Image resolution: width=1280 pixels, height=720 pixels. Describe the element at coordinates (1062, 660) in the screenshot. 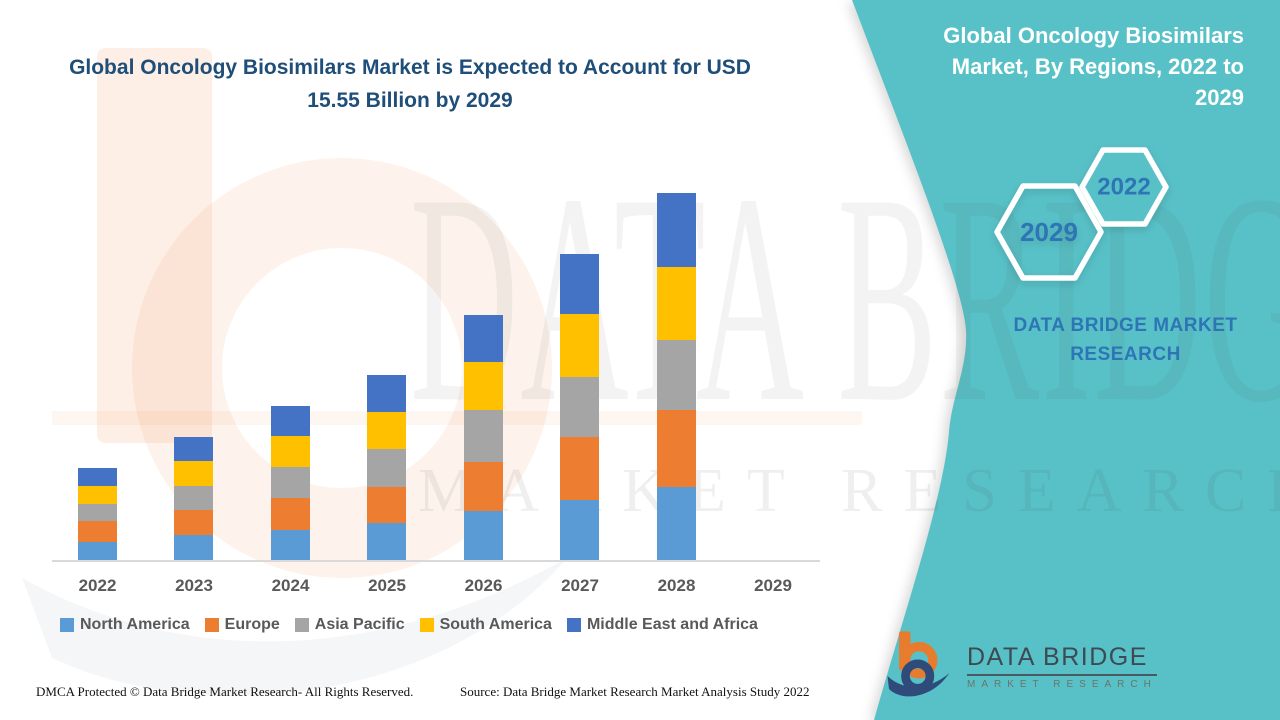

I see `logo-name: DATA BRIDGE` at that location.